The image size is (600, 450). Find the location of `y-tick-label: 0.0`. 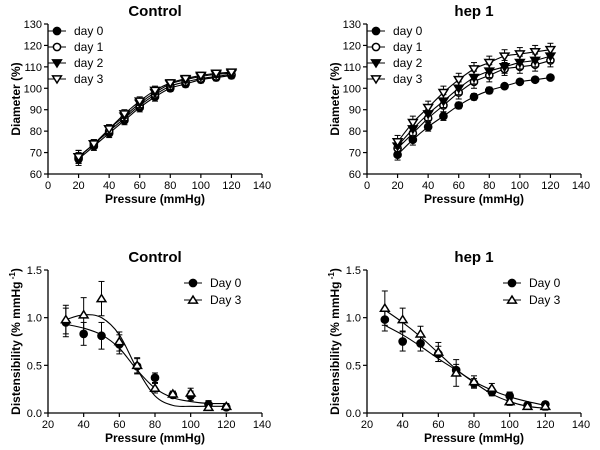

y-tick-label: 0.0 is located at coordinates (353, 414).